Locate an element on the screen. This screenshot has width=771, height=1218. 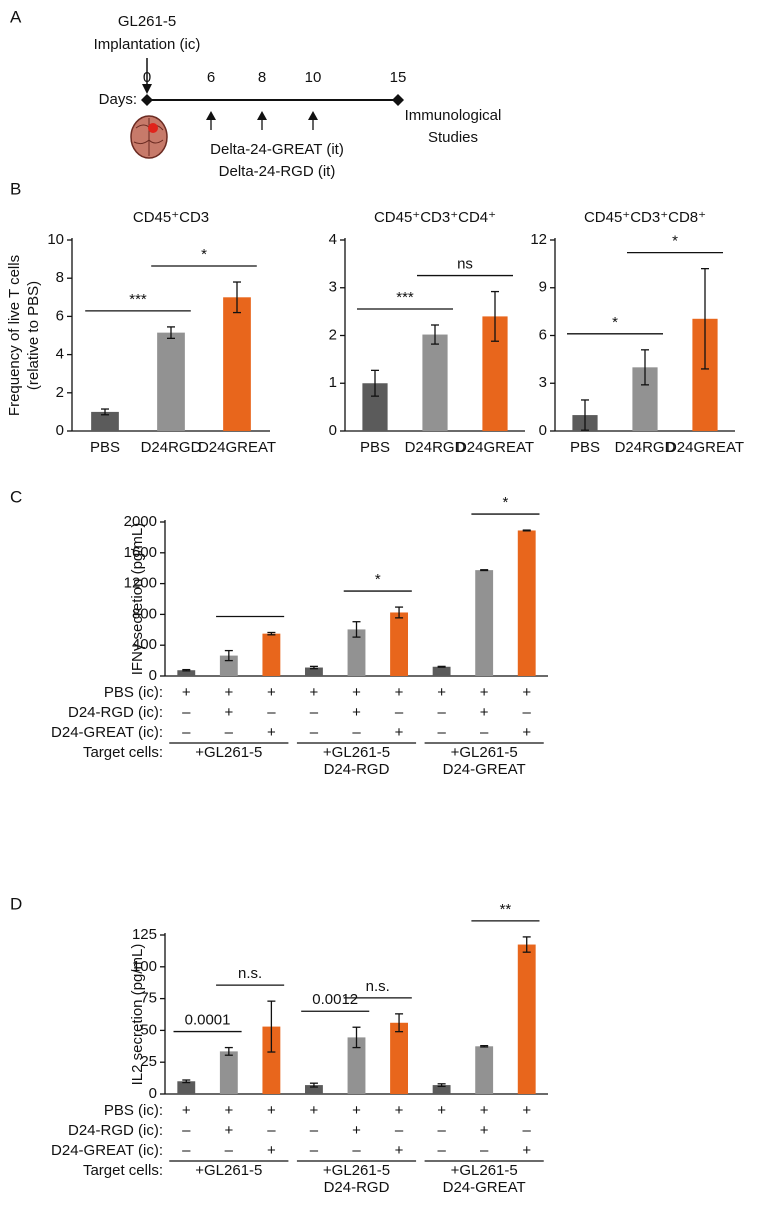
panel-label: A is located at coordinates (16, 16).